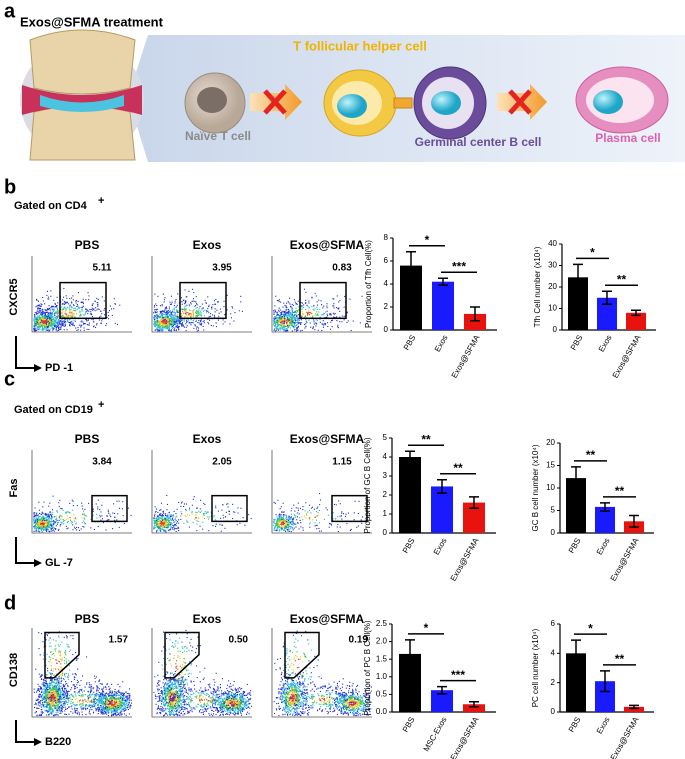  What do you see at coordinates (87, 619) in the screenshot?
I see `plot-title: PBS` at bounding box center [87, 619].